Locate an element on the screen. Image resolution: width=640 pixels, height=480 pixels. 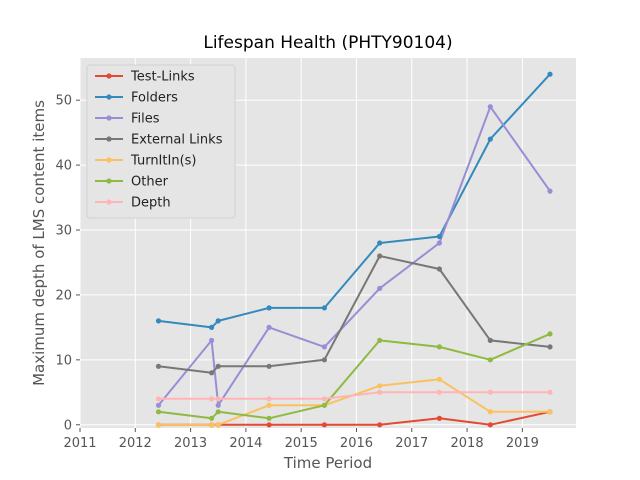
legend-marker-files is located at coordinates (109, 118).